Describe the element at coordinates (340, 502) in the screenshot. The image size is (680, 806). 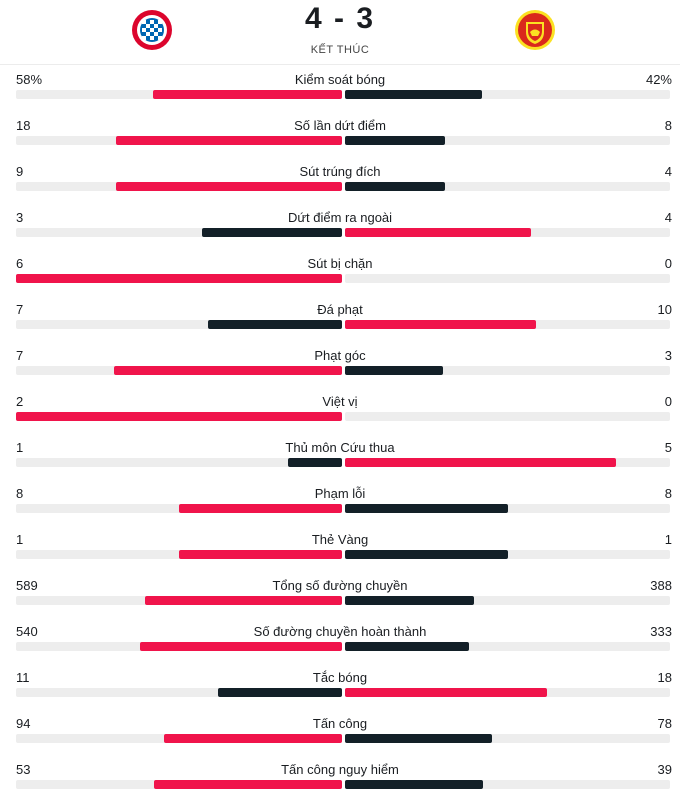
I see `stat-row: 8 Phạm lỗi 8` at that location.